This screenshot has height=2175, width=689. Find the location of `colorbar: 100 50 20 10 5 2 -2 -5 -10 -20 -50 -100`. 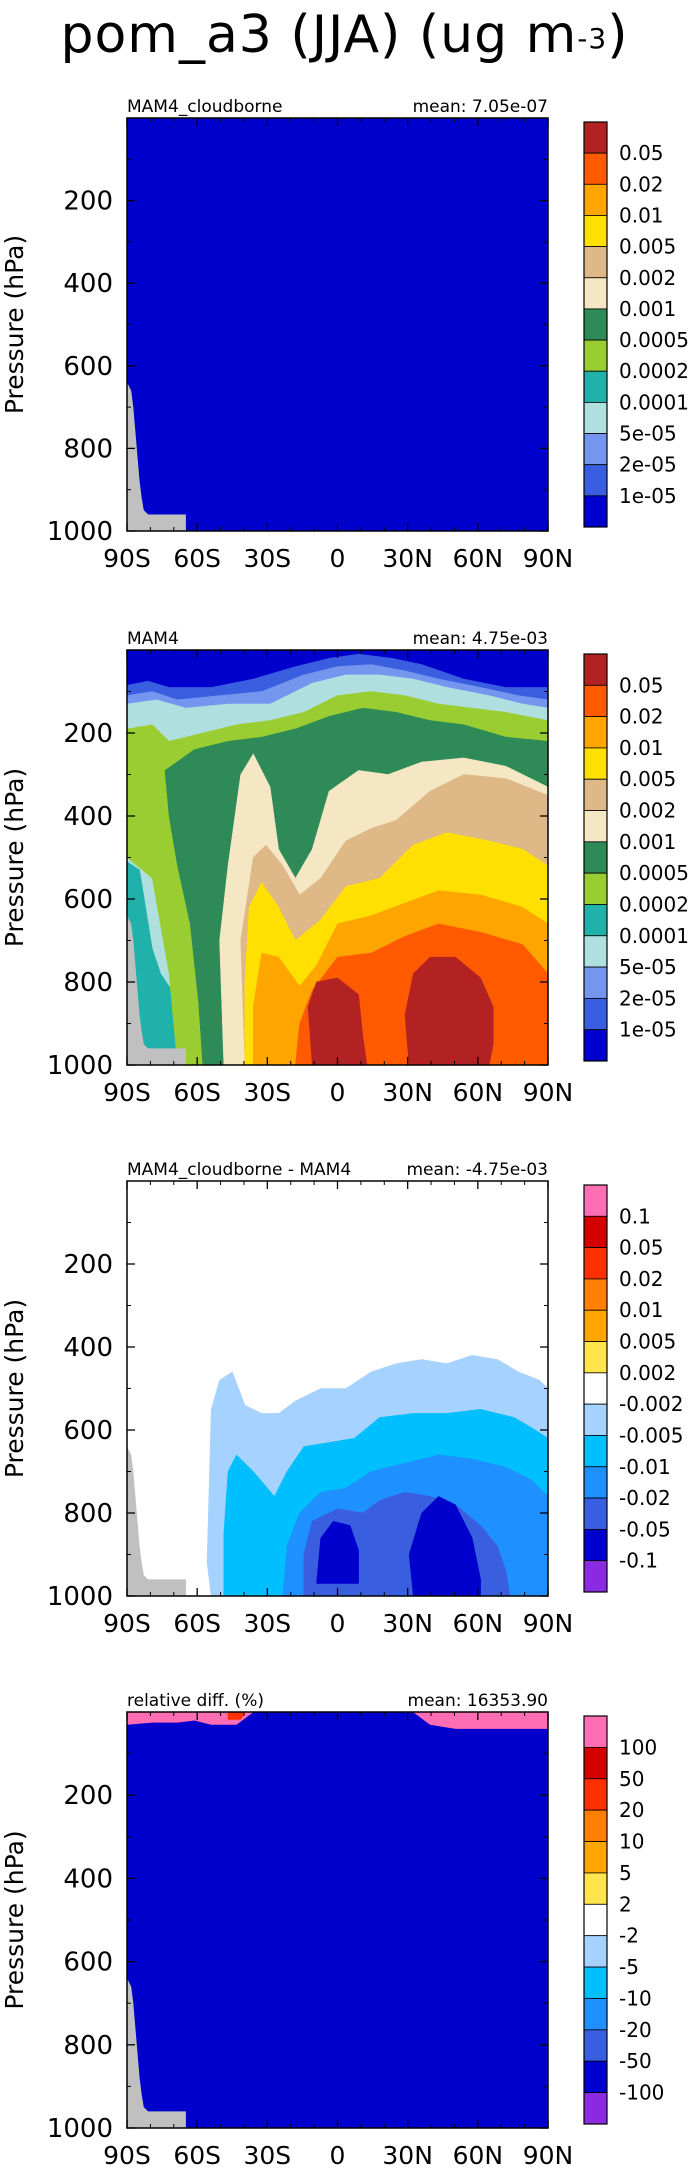

colorbar: 100 50 20 10 5 2 -2 -5 -10 -20 -50 -100 is located at coordinates (623, 1920).